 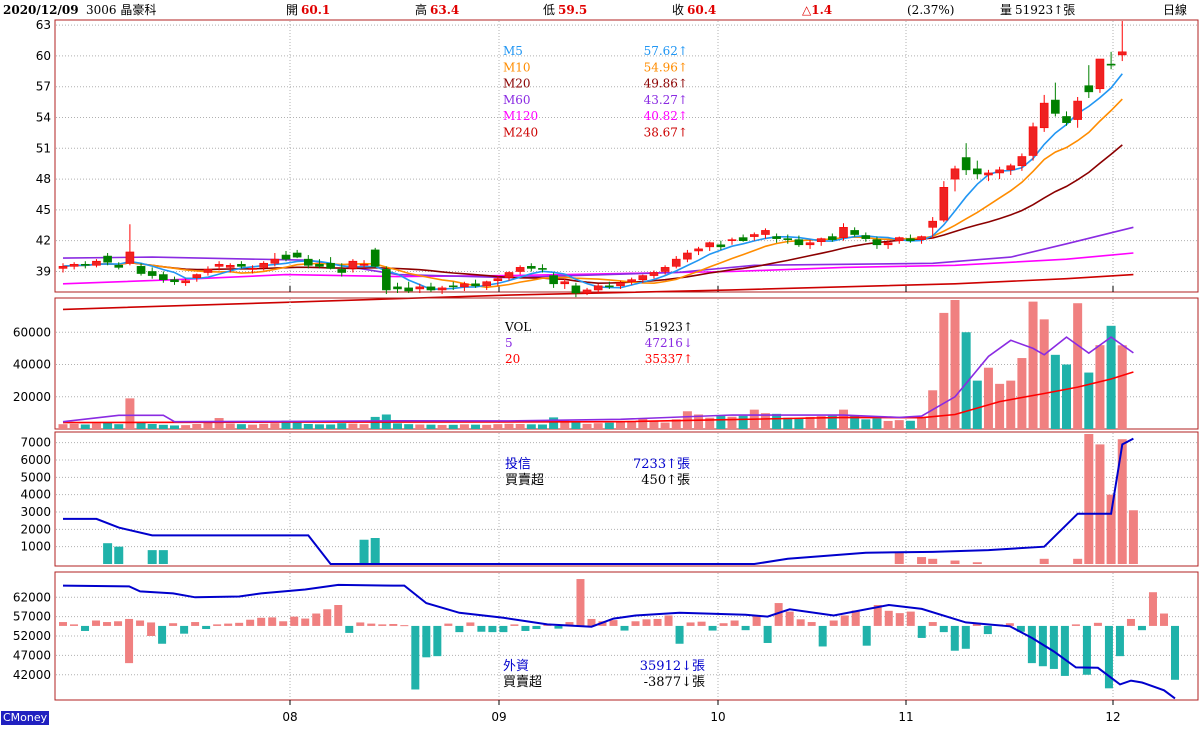 I want to click on close-value: 60.4, so click(x=702, y=10).